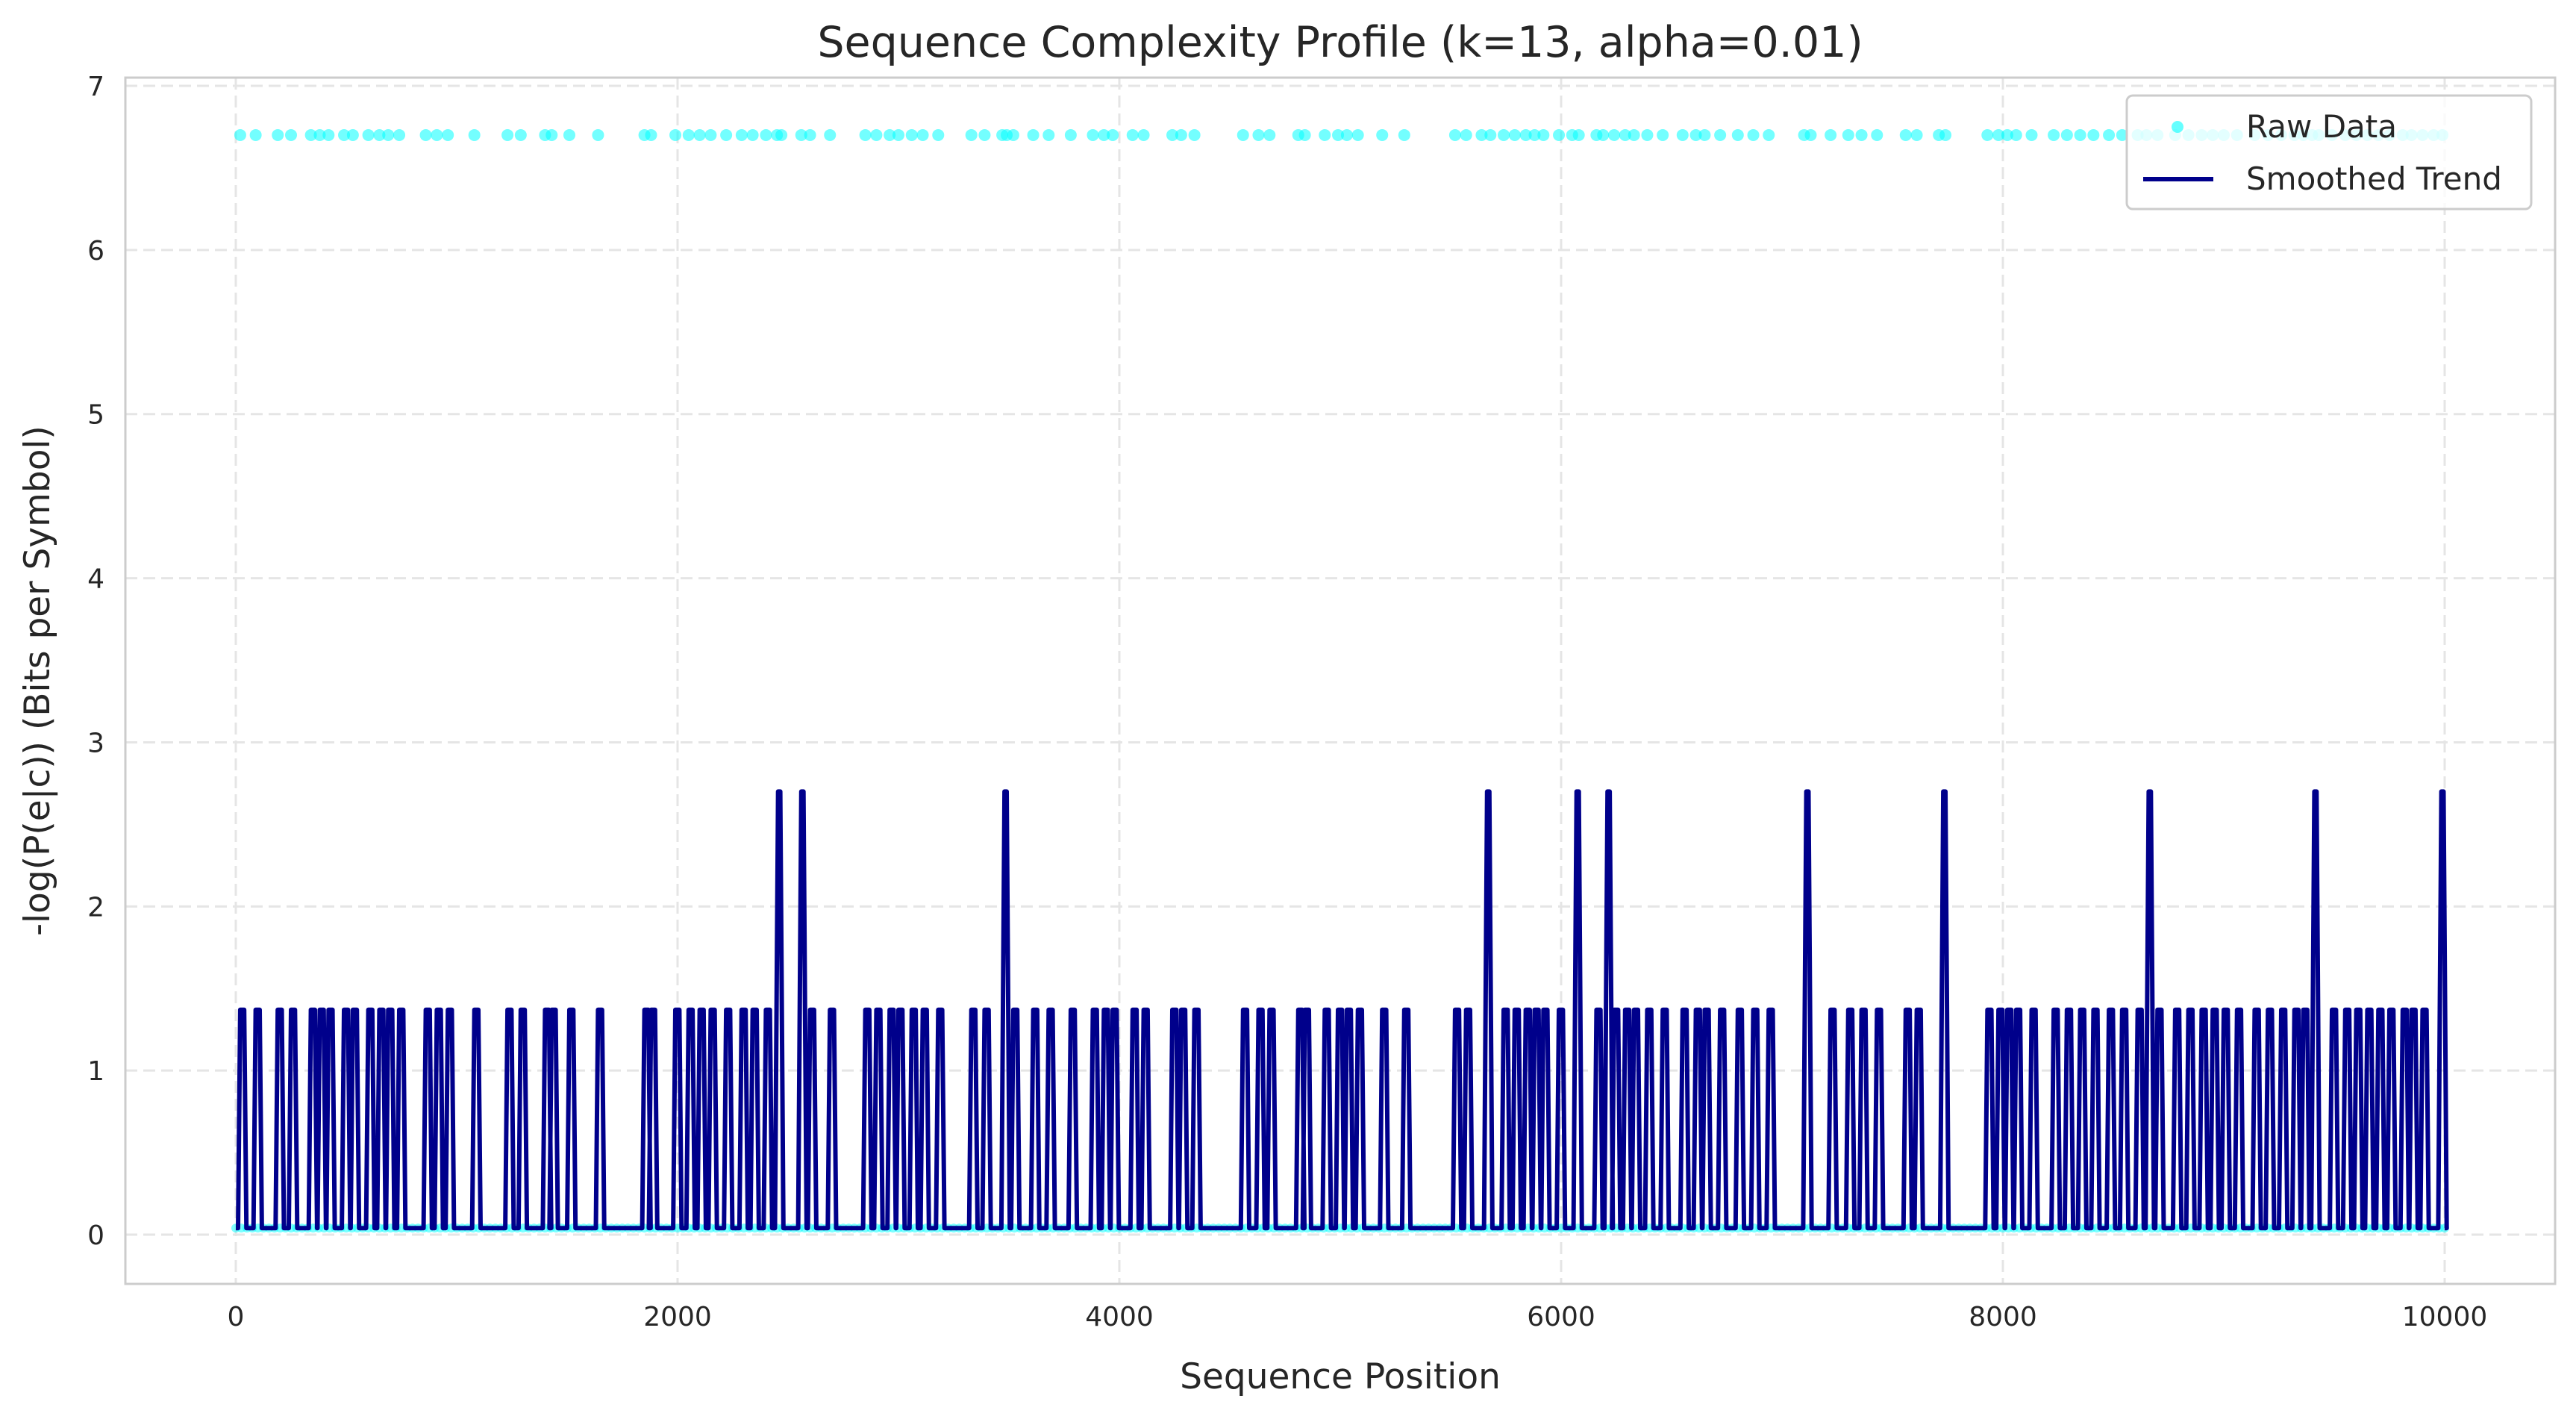 This screenshot has height=1422, width=2576. Describe the element at coordinates (95, 87) in the screenshot. I see `y-tick-label: 7` at that location.